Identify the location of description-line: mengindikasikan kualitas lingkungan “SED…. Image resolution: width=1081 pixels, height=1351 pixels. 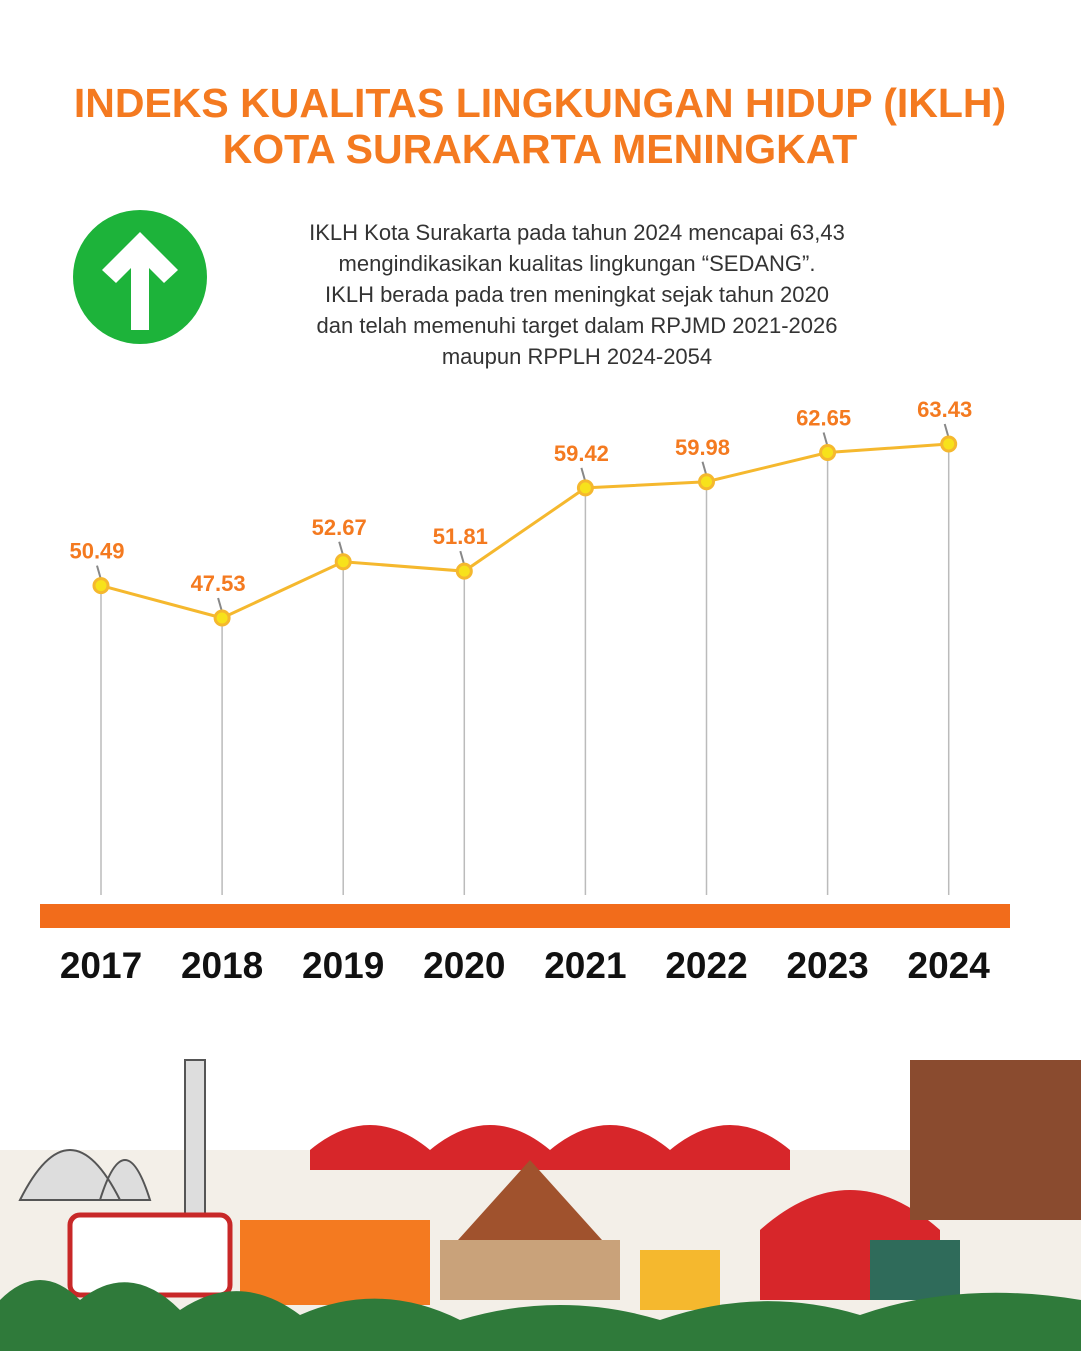
(577, 263).